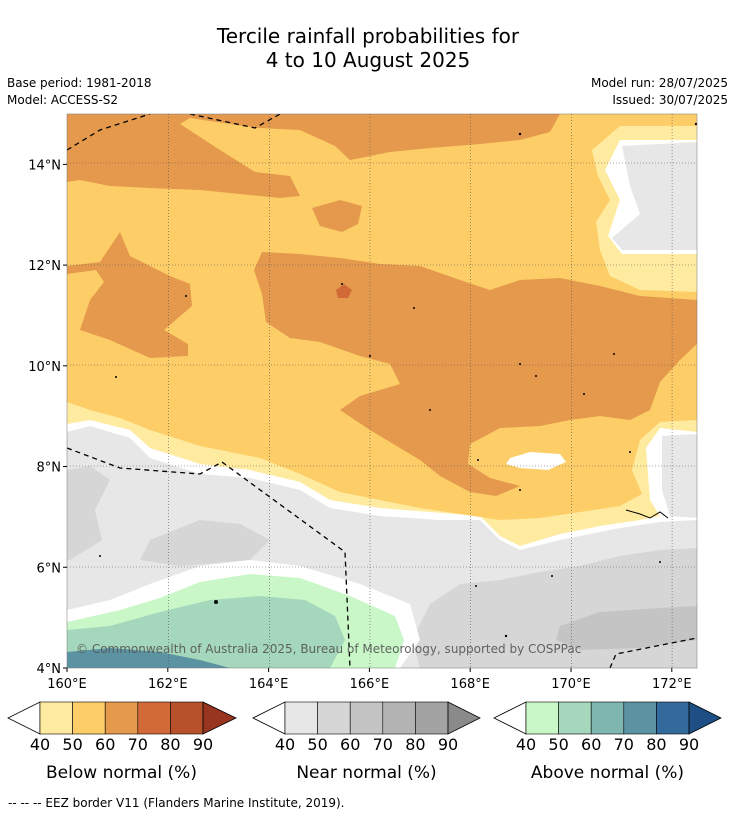 Image resolution: width=736 pixels, height=816 pixels. I want to click on colorbar-label: Below normal (%), so click(121, 773).